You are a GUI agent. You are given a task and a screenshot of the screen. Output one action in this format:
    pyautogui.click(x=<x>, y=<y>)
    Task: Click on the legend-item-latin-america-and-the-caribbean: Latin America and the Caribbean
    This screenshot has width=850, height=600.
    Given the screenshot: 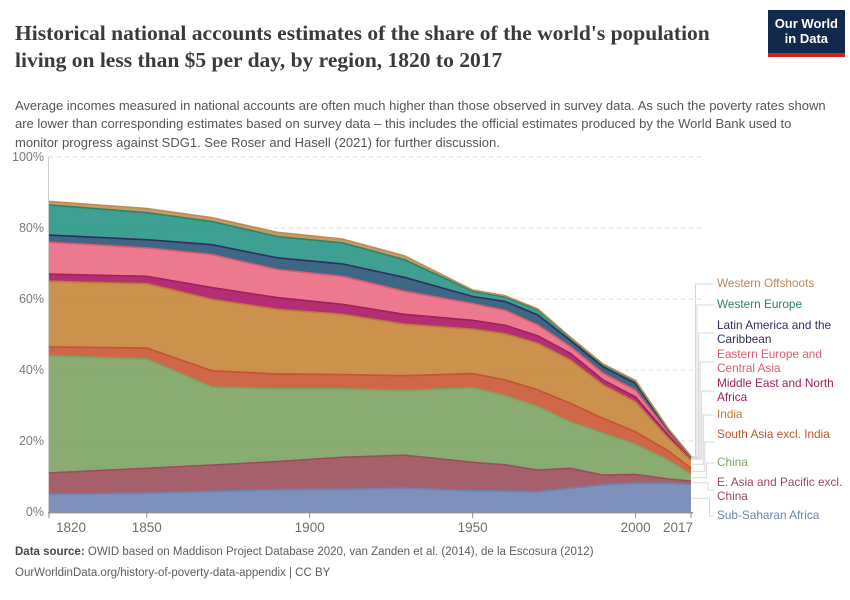 What is the action you would take?
    pyautogui.click(x=774, y=332)
    